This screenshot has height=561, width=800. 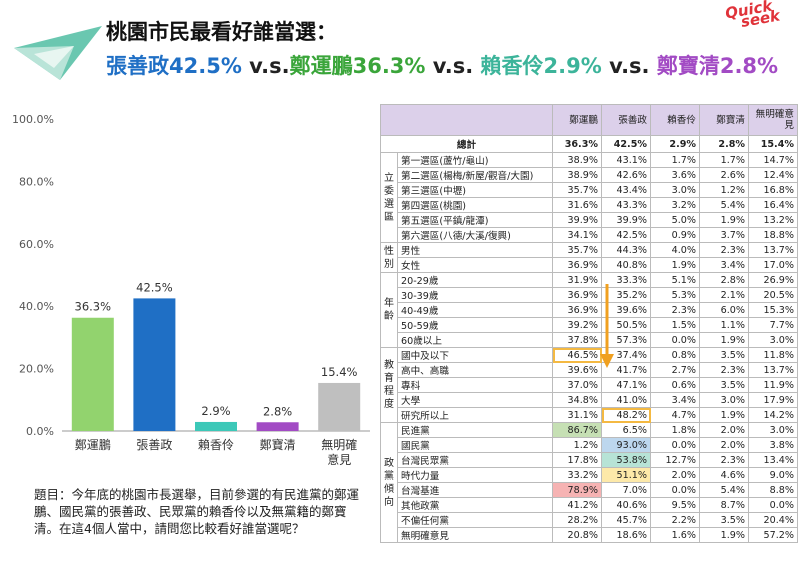 What do you see at coordinates (626, 205) in the screenshot?
I see `table-cell: 43.3%` at bounding box center [626, 205].